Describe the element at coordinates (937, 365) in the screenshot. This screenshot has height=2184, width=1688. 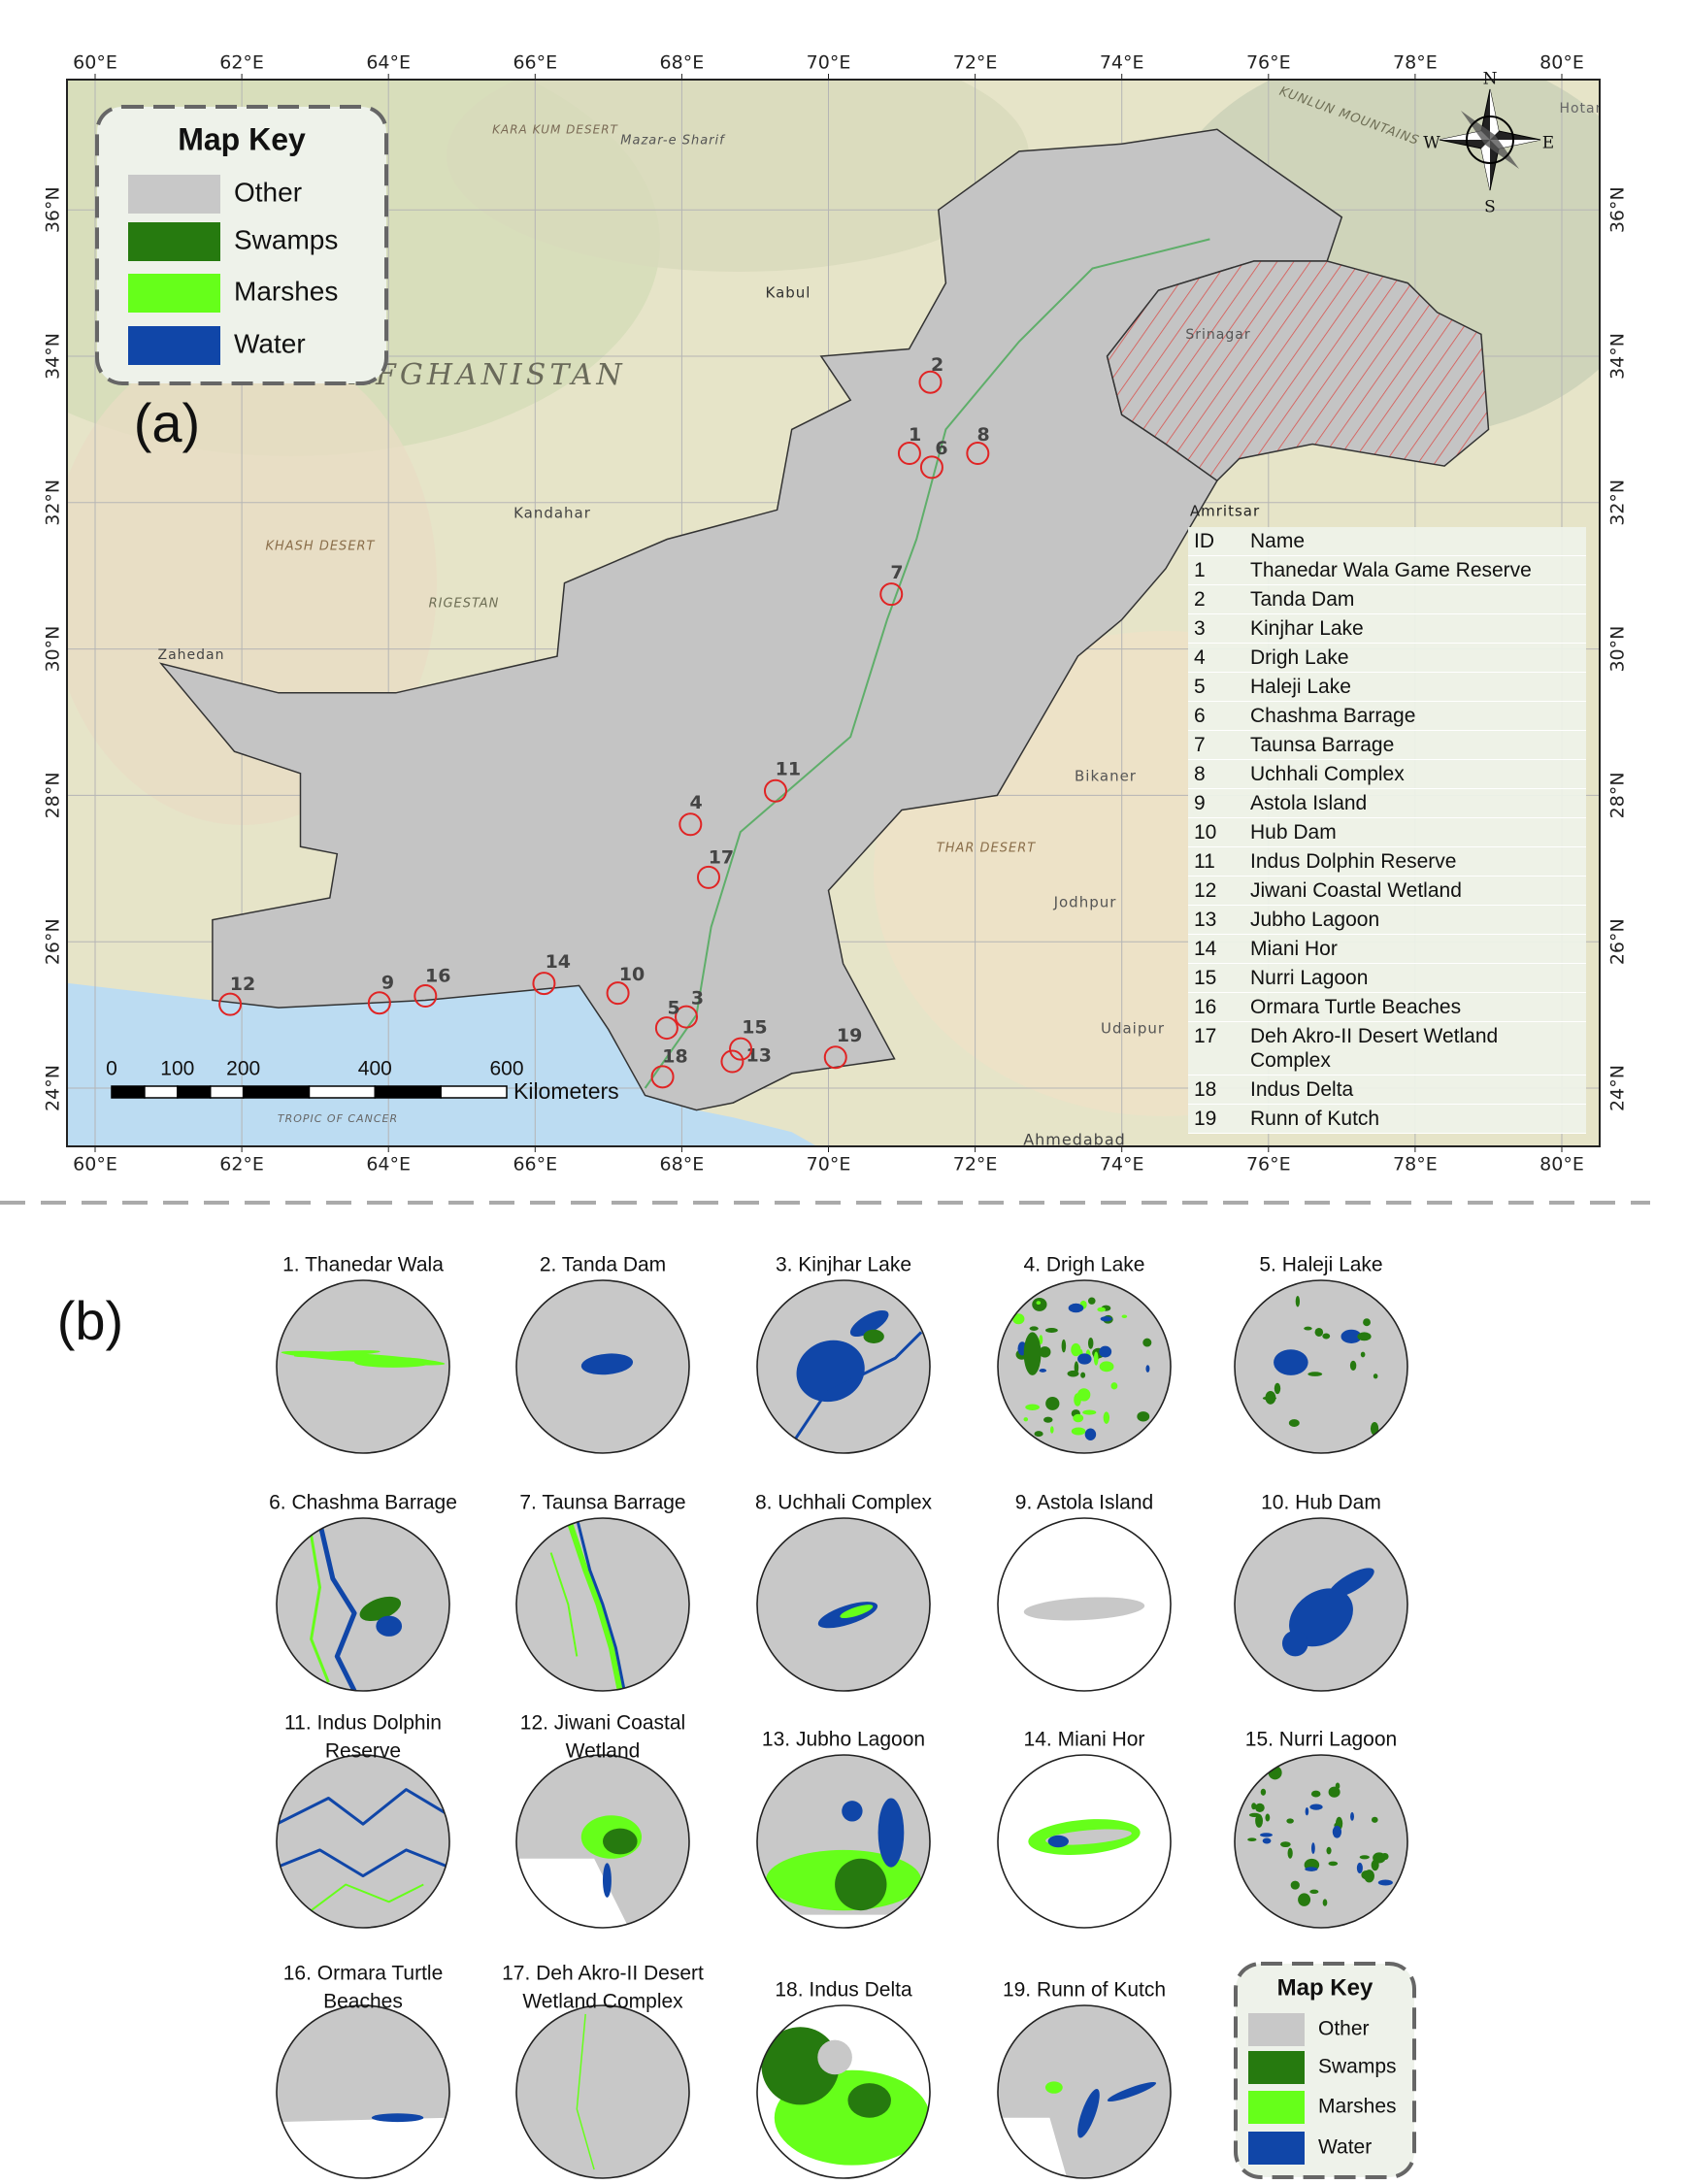
I see `site-id: 2` at that location.